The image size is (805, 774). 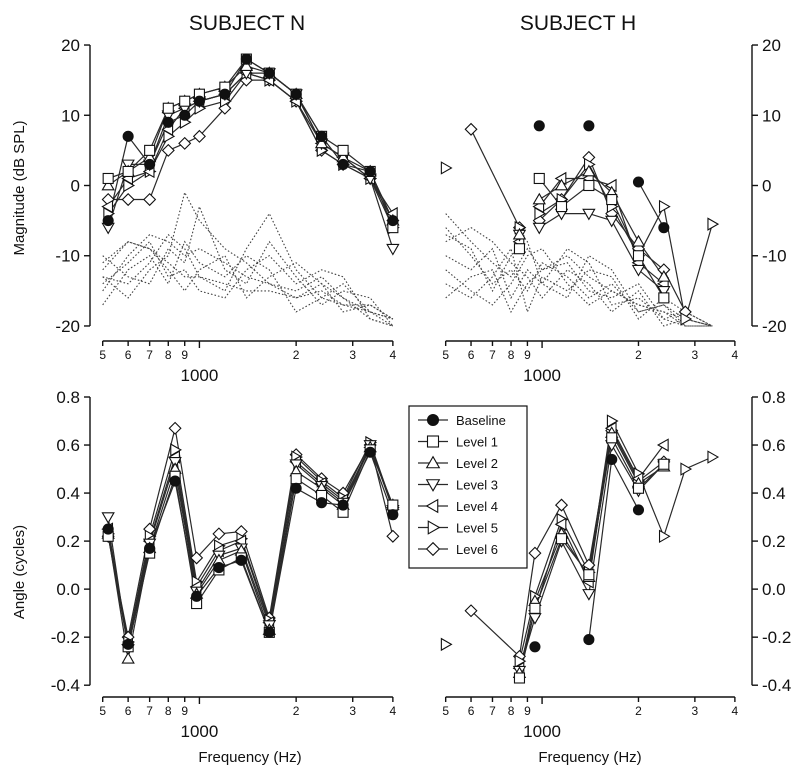 I want to click on y-tick-label-mag-n: 10, so click(x=70, y=115).